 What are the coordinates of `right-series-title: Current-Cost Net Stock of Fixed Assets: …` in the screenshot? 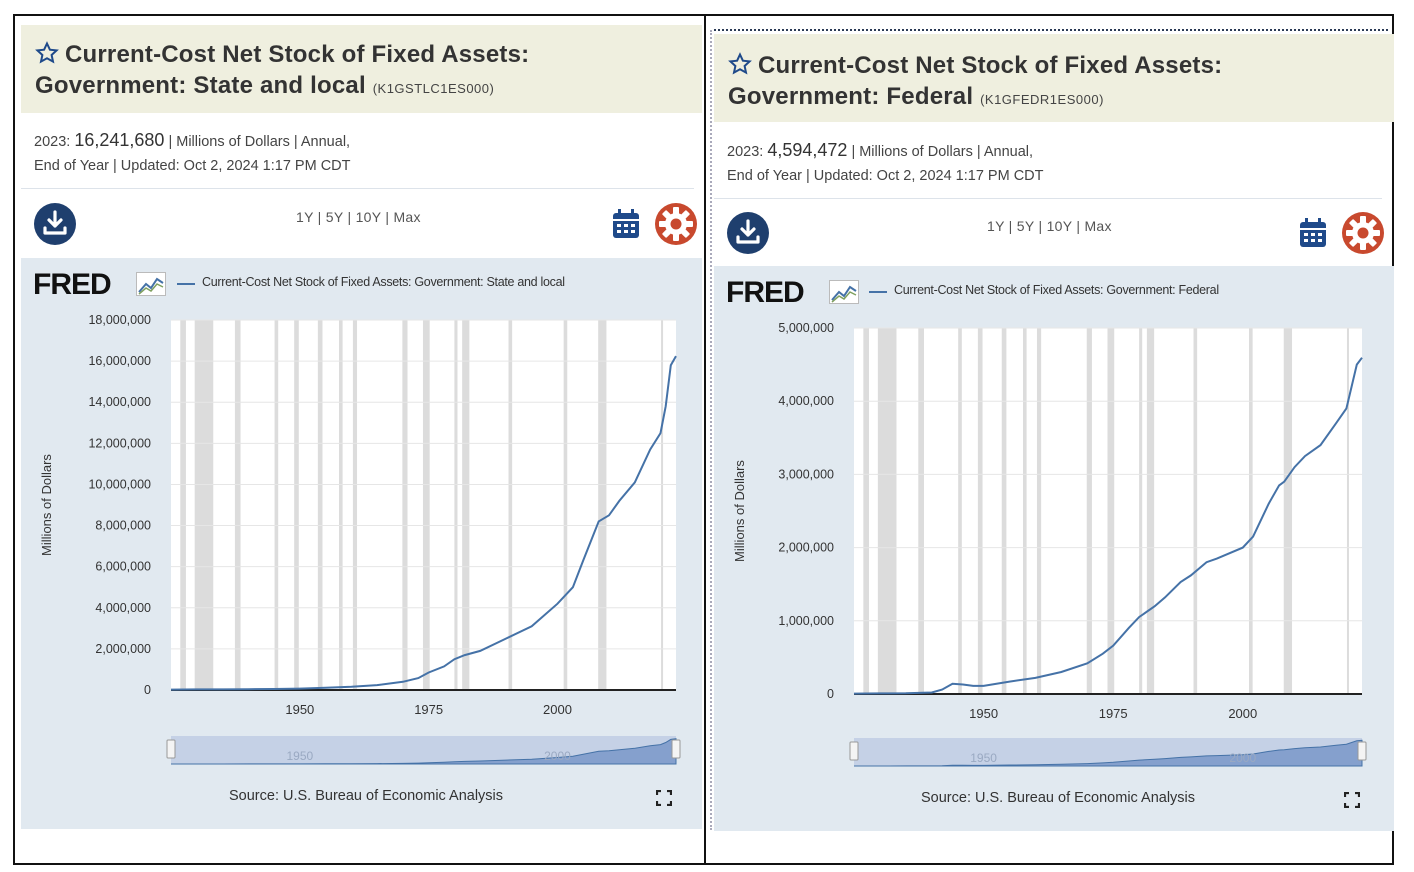 It's located at (975, 82).